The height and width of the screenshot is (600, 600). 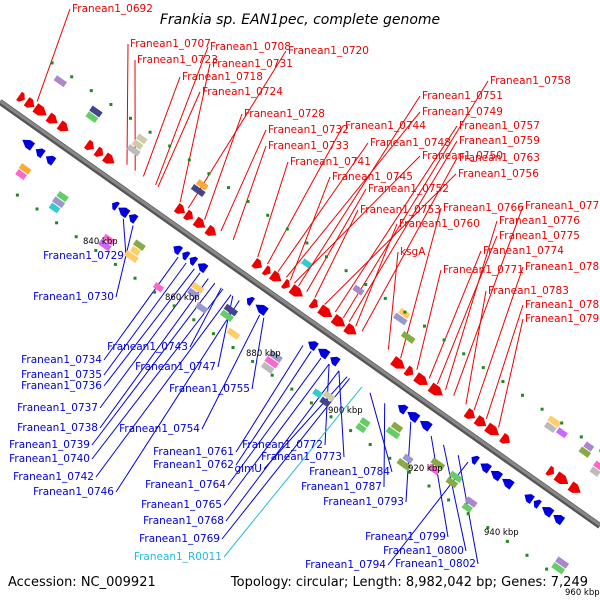 I want to click on gene-label: Franean1_0749, so click(x=462, y=112).